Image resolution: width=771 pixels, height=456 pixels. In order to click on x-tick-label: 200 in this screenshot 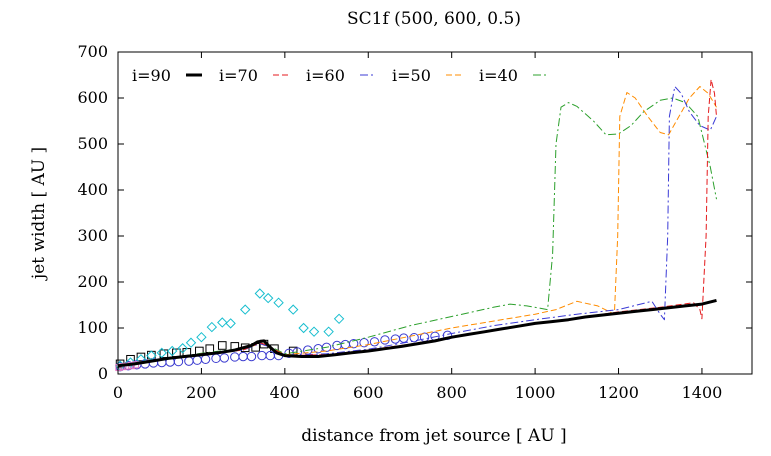, I will do `click(201, 392)`.